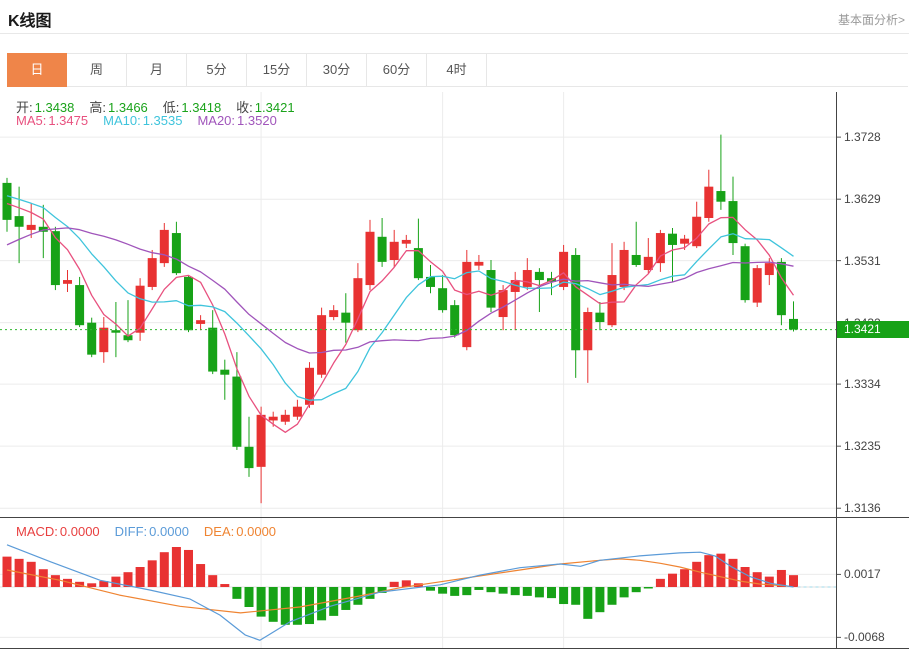 The height and width of the screenshot is (650, 909). Describe the element at coordinates (871, 20) in the screenshot. I see `fundamental-analysis-link: 基本面分析>` at that location.